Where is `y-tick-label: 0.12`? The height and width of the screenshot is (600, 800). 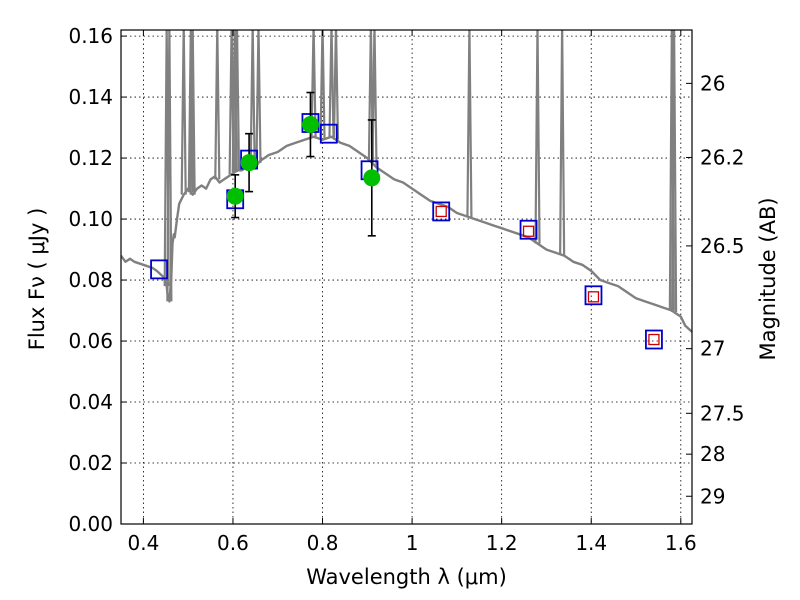 y-tick-label: 0.12 is located at coordinates (90, 158).